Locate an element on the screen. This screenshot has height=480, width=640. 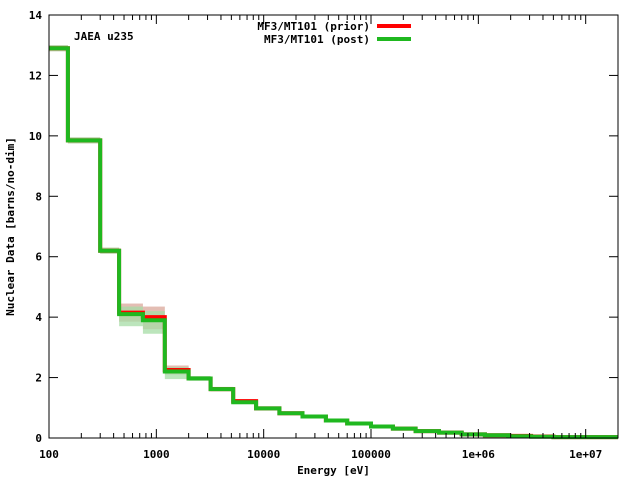
legend: MF3/MT101 (prior)MF3/MT101 (post) is located at coordinates (334, 33).